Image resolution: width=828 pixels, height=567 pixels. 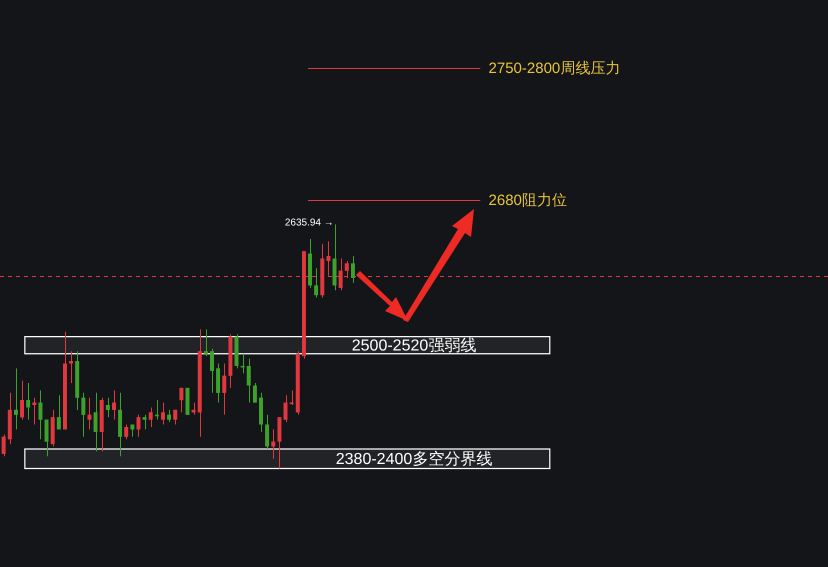 I want to click on ref-line-label: 2680阻力位, so click(x=527, y=201).